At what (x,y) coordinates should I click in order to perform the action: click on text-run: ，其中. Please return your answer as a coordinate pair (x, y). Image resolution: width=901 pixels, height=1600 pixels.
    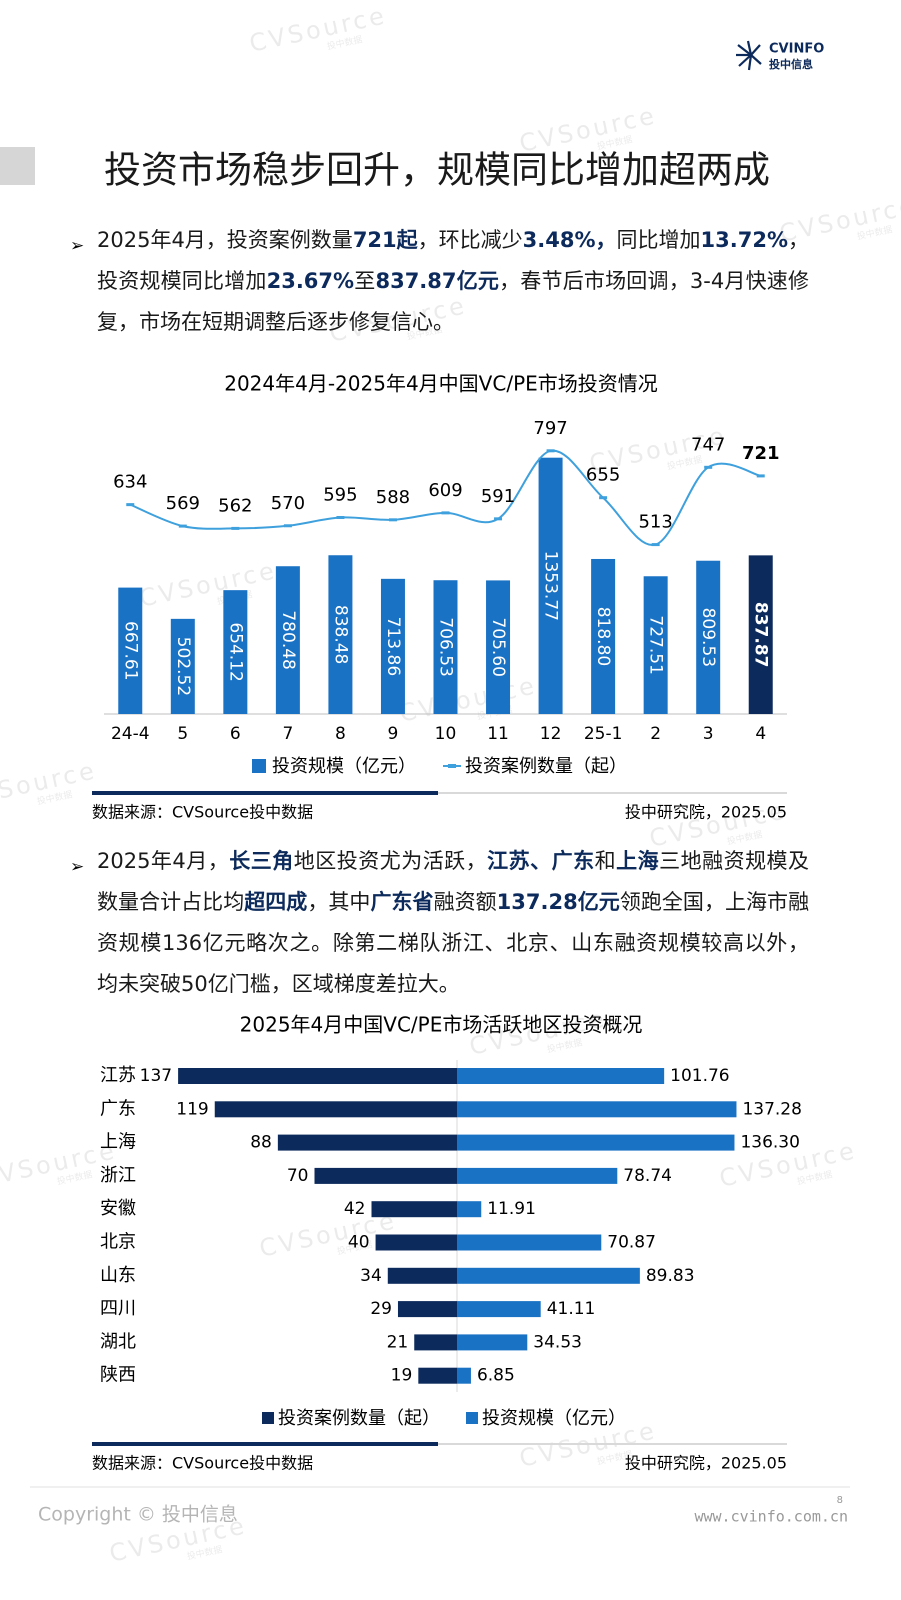
    Looking at the image, I should click on (339, 902).